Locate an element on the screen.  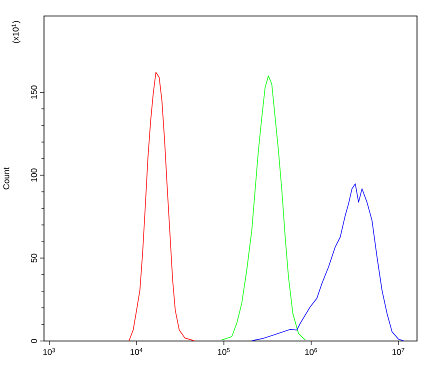
x-tick-label: 10$^{5}$ is located at coordinates (224, 351).